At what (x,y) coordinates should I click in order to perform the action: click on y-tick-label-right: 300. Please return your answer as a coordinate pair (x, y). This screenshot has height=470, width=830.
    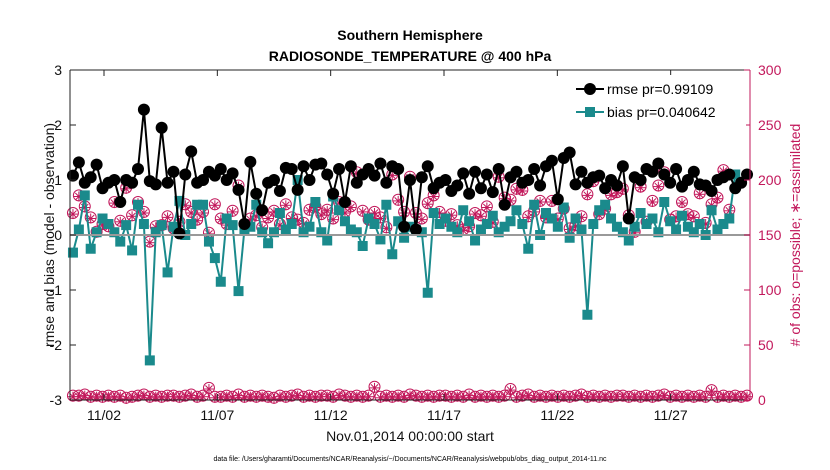
    Looking at the image, I should click on (770, 70).